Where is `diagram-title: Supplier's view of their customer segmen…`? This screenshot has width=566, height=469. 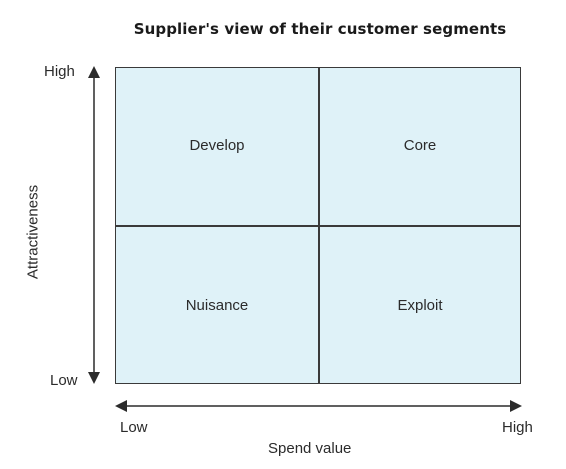 diagram-title: Supplier's view of their customer segmen… is located at coordinates (320, 29).